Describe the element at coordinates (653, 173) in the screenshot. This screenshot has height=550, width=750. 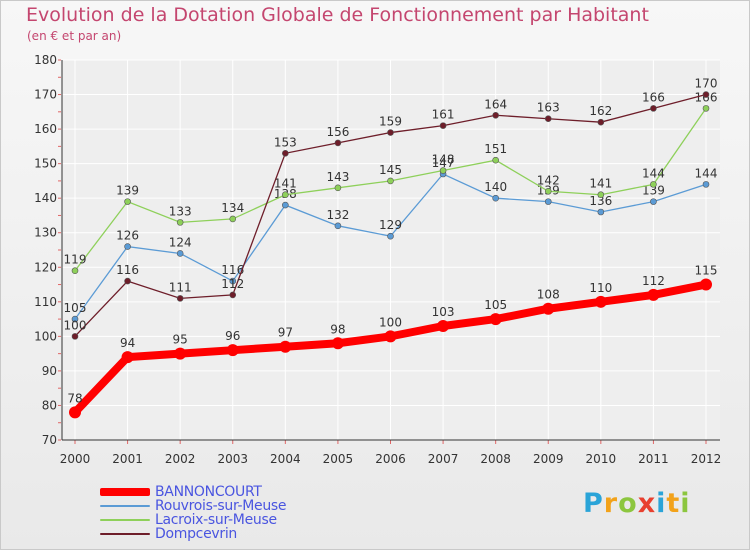
I see `data-label: 144` at that location.